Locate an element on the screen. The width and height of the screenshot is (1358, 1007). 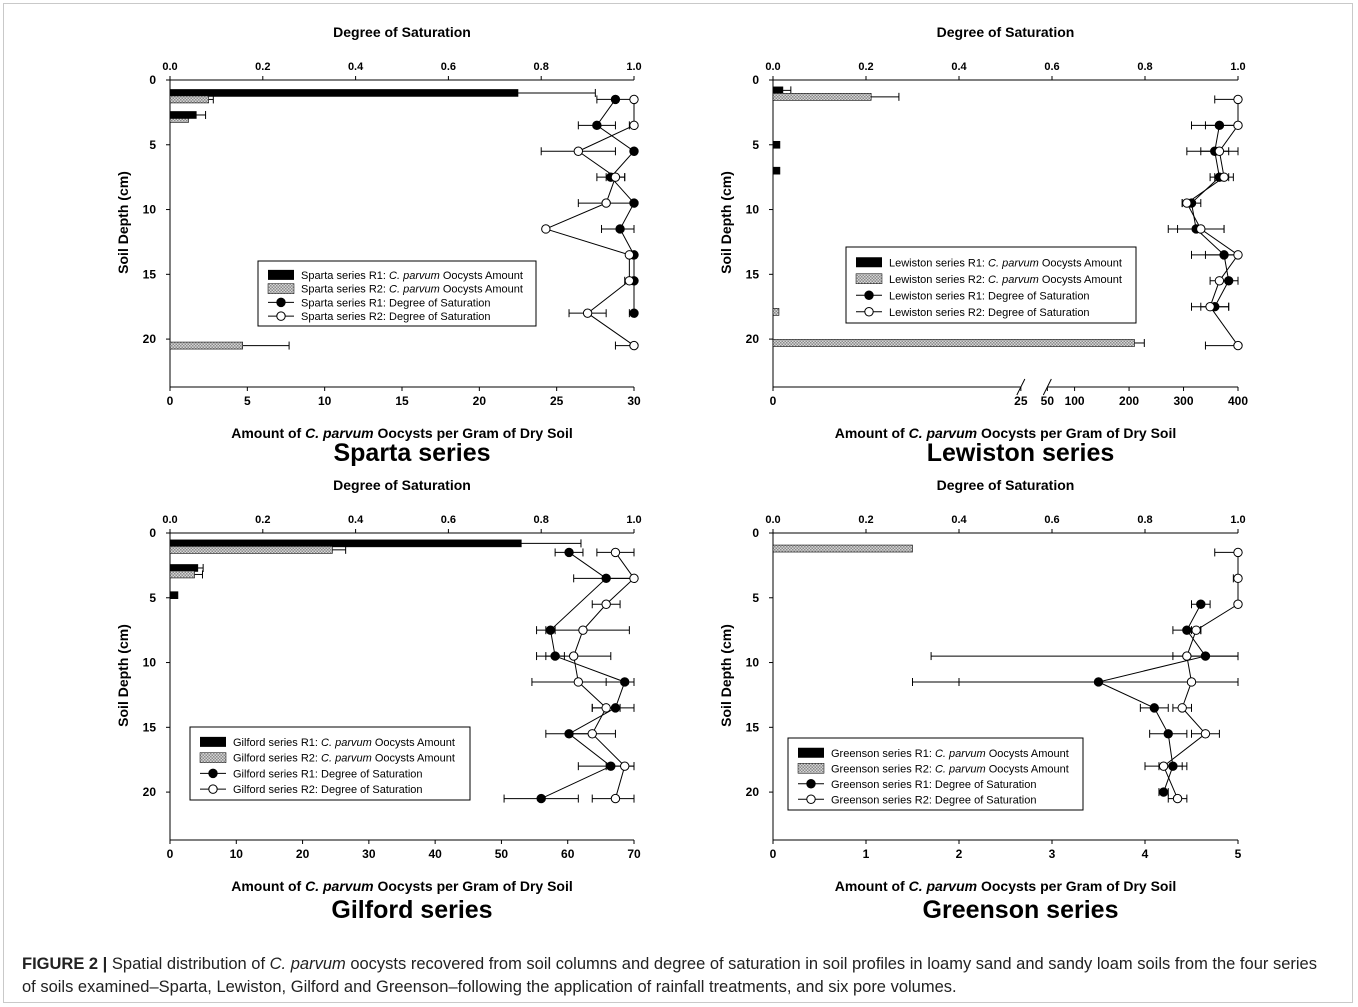
panel-title: Greenson series is located at coordinates (1021, 910).